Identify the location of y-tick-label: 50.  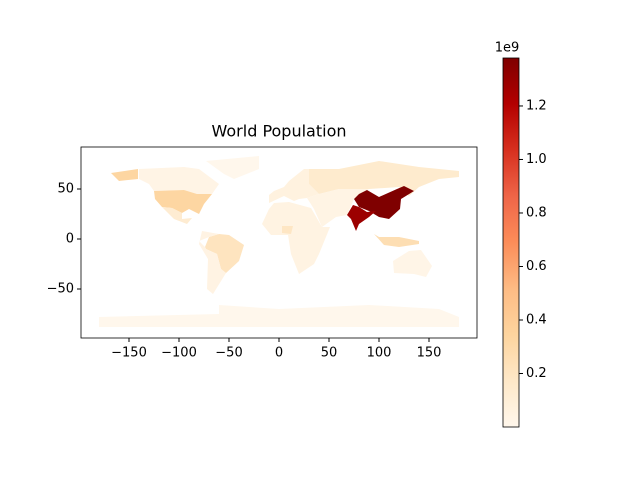
(65, 189).